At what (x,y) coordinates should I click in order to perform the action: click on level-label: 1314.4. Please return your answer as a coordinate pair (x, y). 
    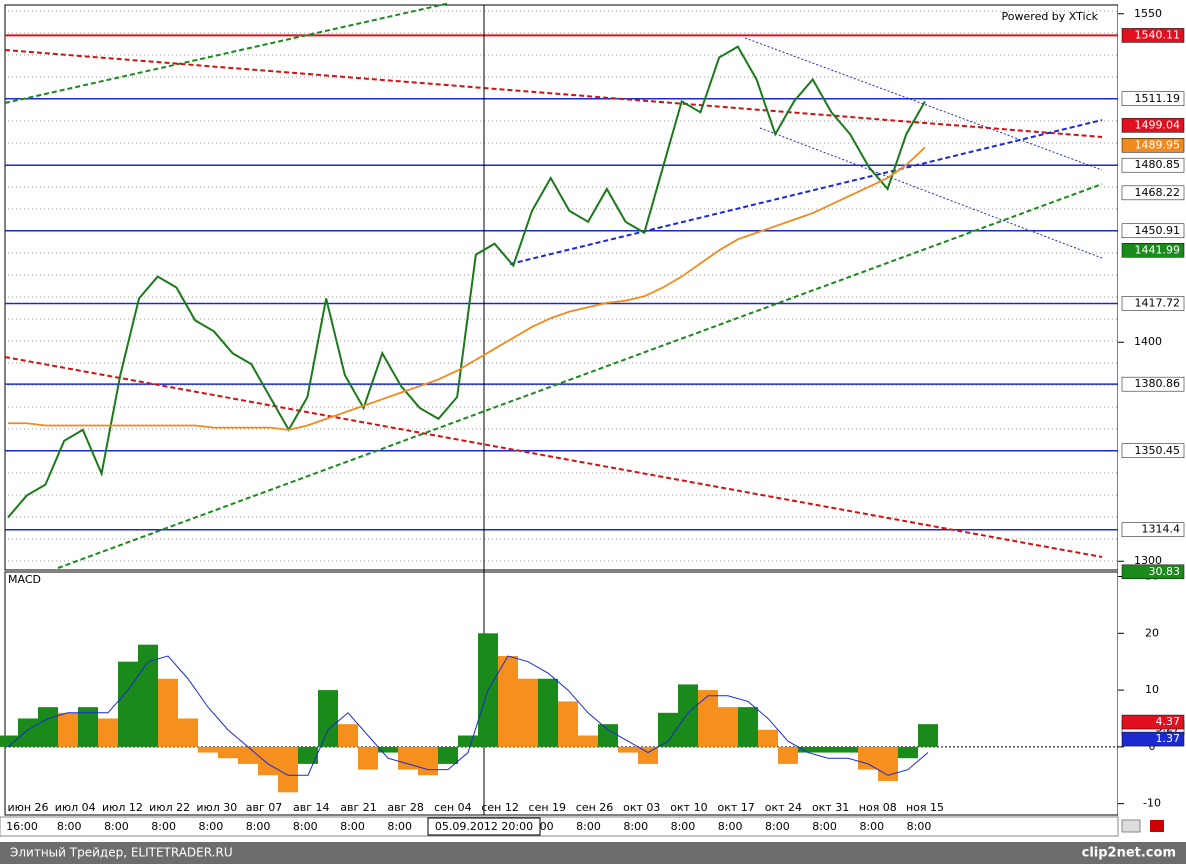
    Looking at the image, I should click on (1161, 529).